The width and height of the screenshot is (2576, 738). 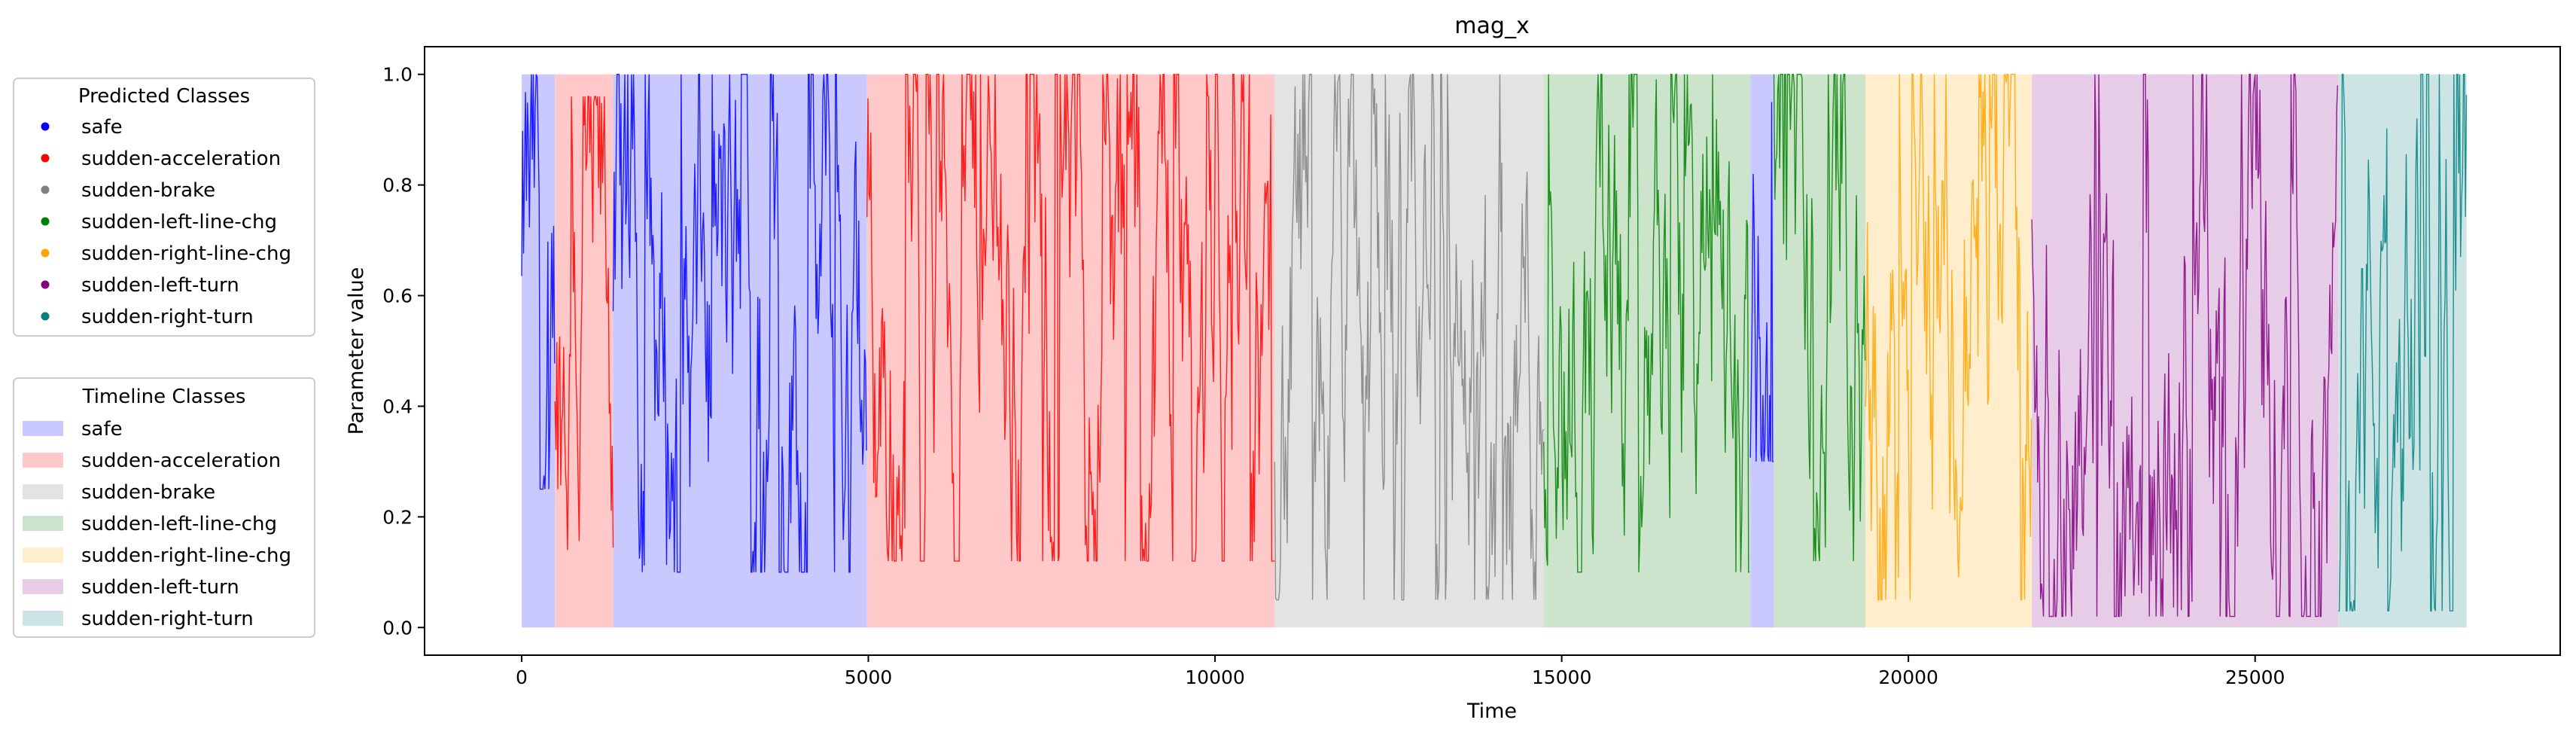 I want to click on x-tick-label: 20000, so click(x=1908, y=677).